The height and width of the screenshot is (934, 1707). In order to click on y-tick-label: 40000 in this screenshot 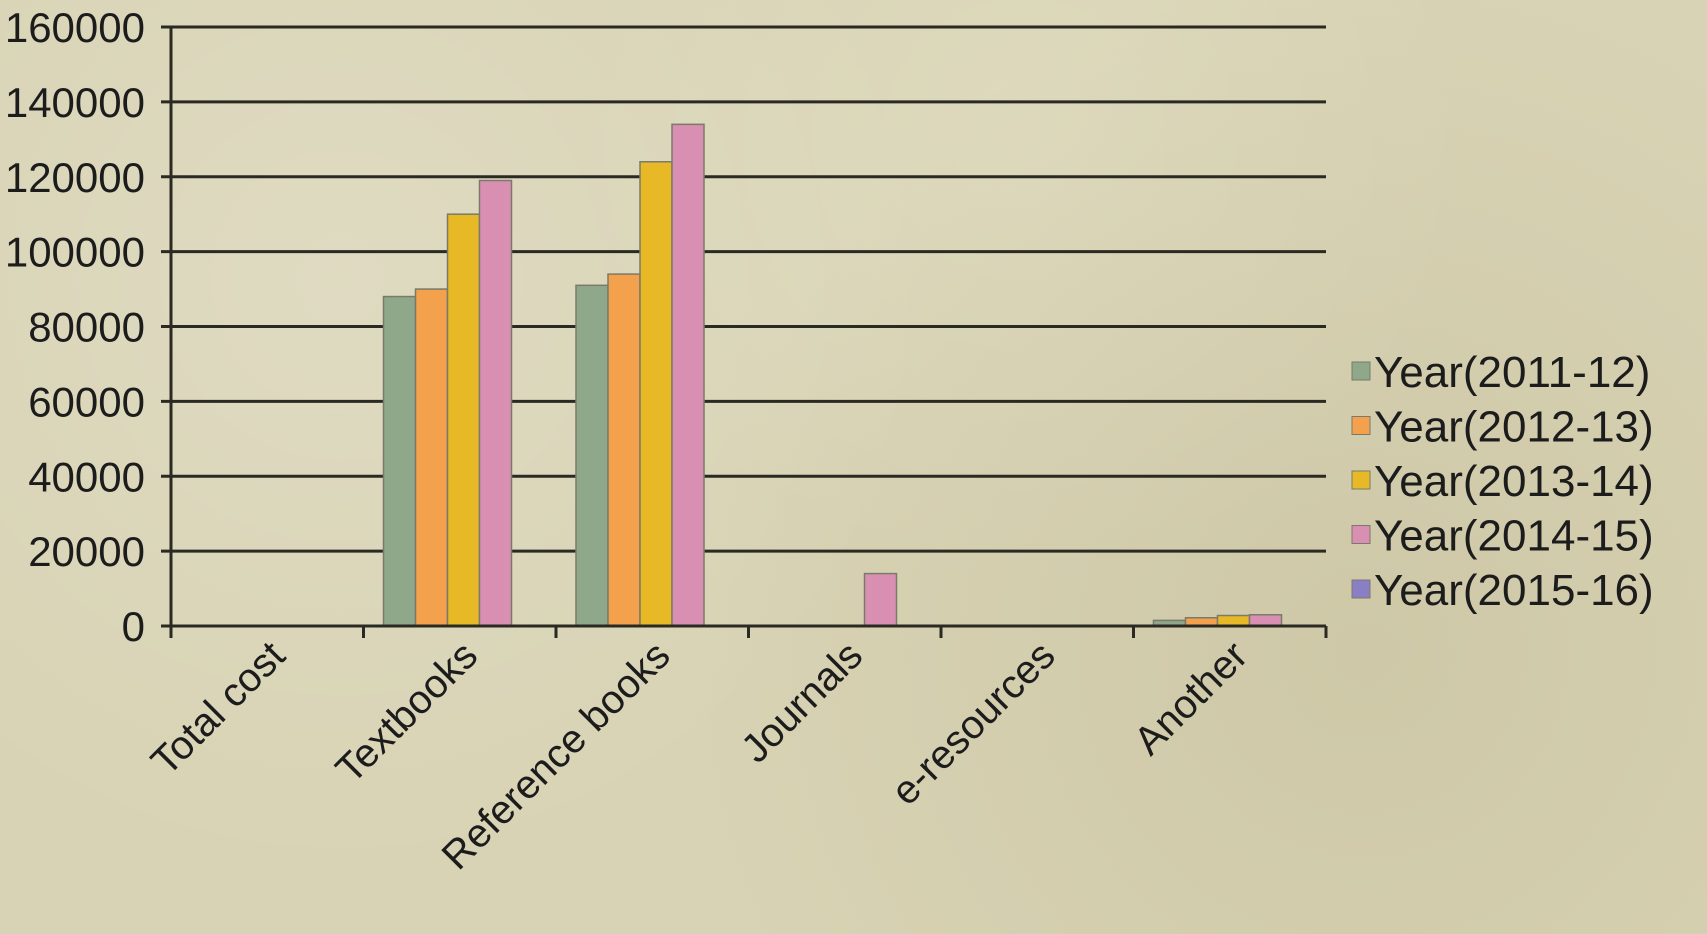, I will do `click(86, 476)`.